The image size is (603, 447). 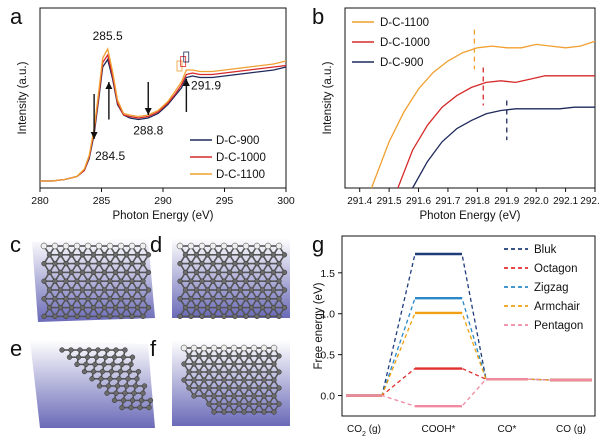 What do you see at coordinates (318, 244) in the screenshot?
I see `panel-label-g: g` at bounding box center [318, 244].